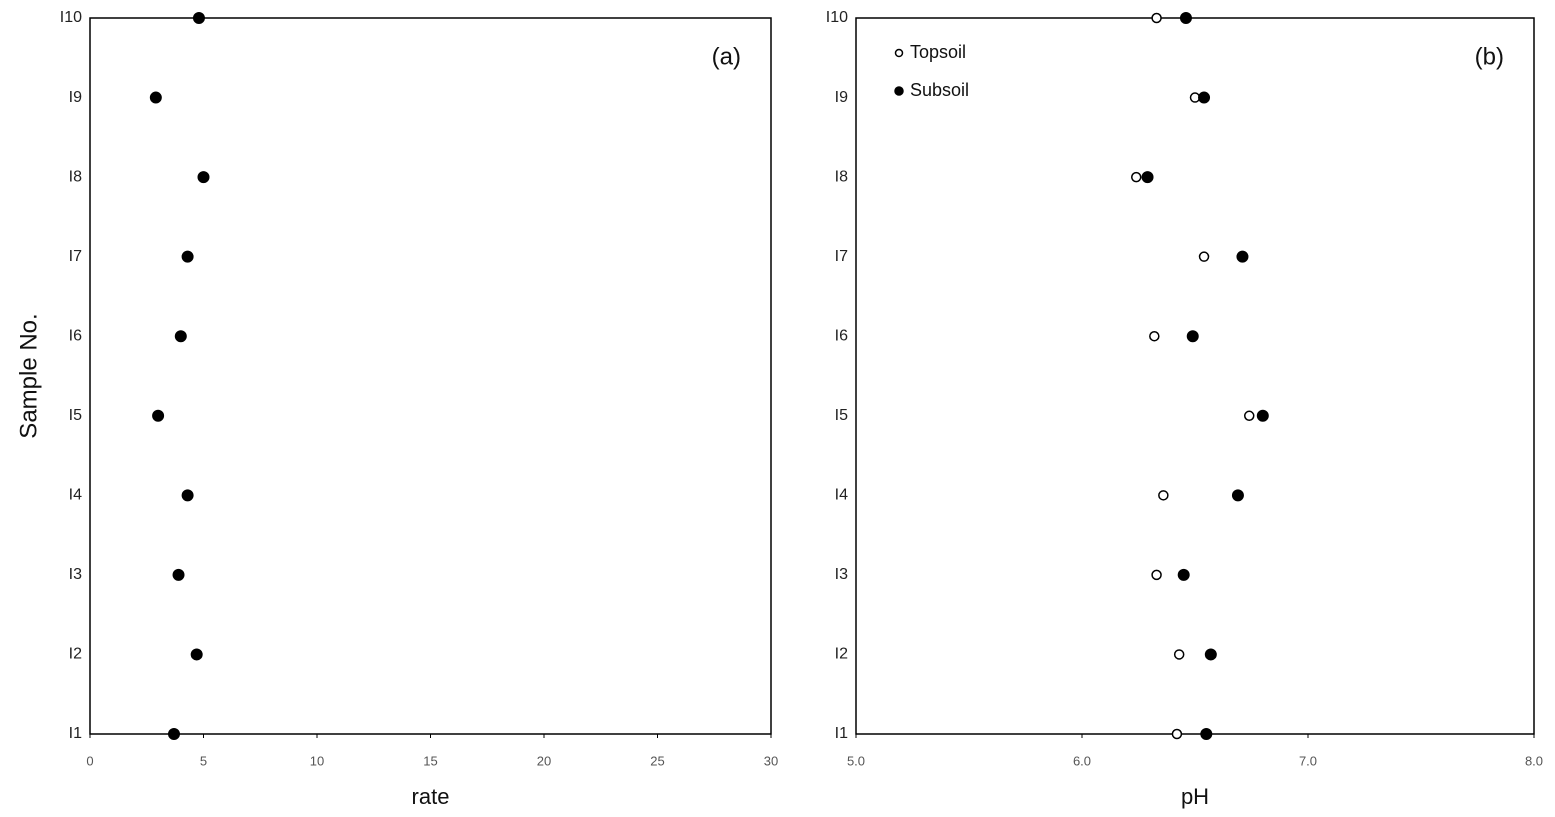 This screenshot has height=817, width=1555. I want to click on x-tick-label: 6.0, so click(1082, 760).